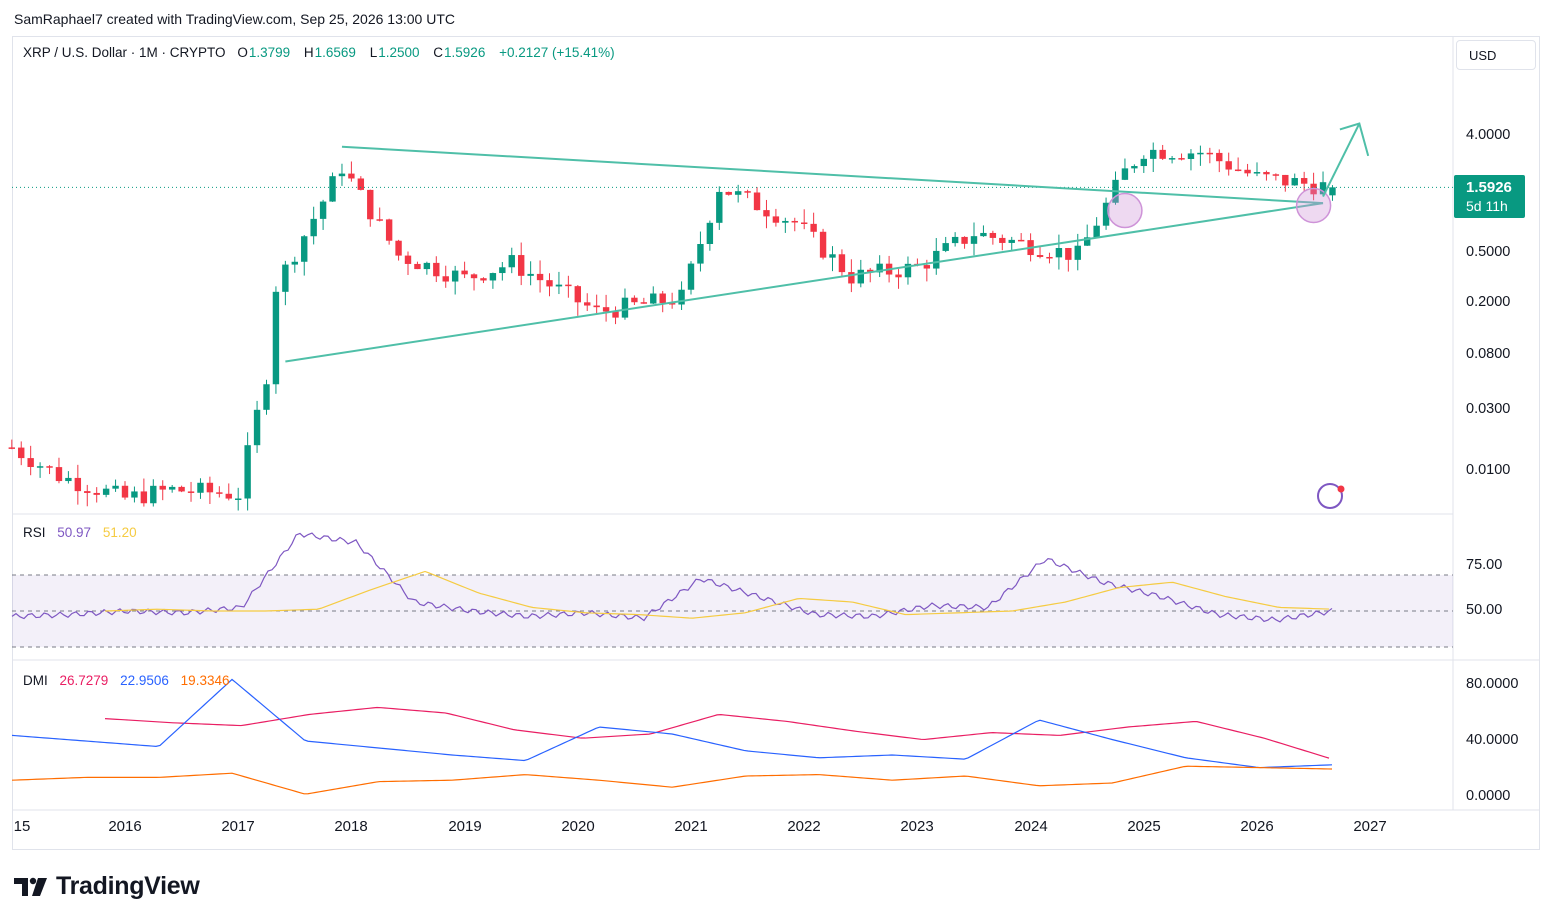 The image size is (1553, 923). Describe the element at coordinates (804, 826) in the screenshot. I see `time-tick: 2022` at that location.